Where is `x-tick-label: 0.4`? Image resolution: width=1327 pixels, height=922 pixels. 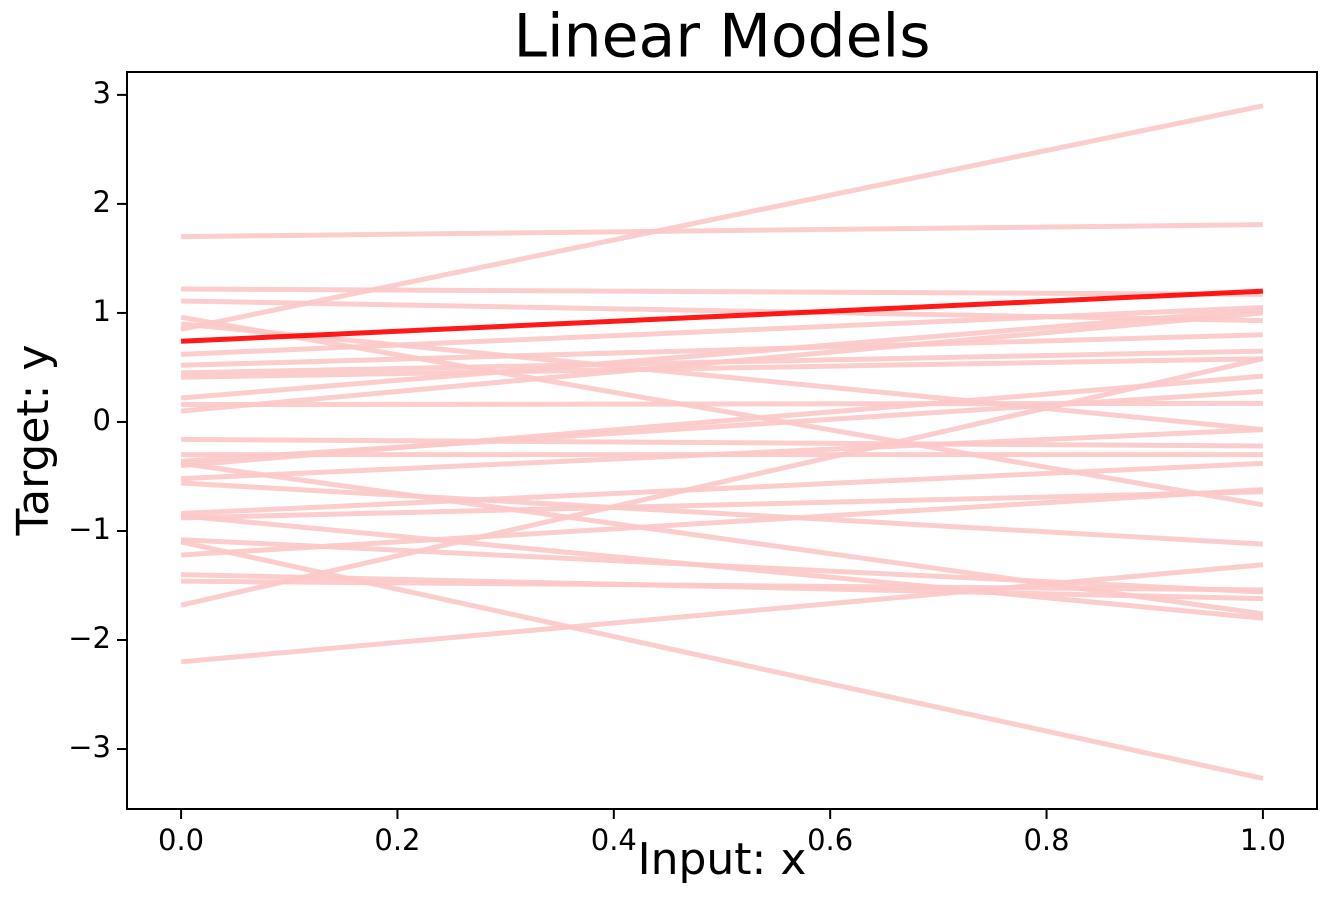
x-tick-label: 0.4 is located at coordinates (614, 840).